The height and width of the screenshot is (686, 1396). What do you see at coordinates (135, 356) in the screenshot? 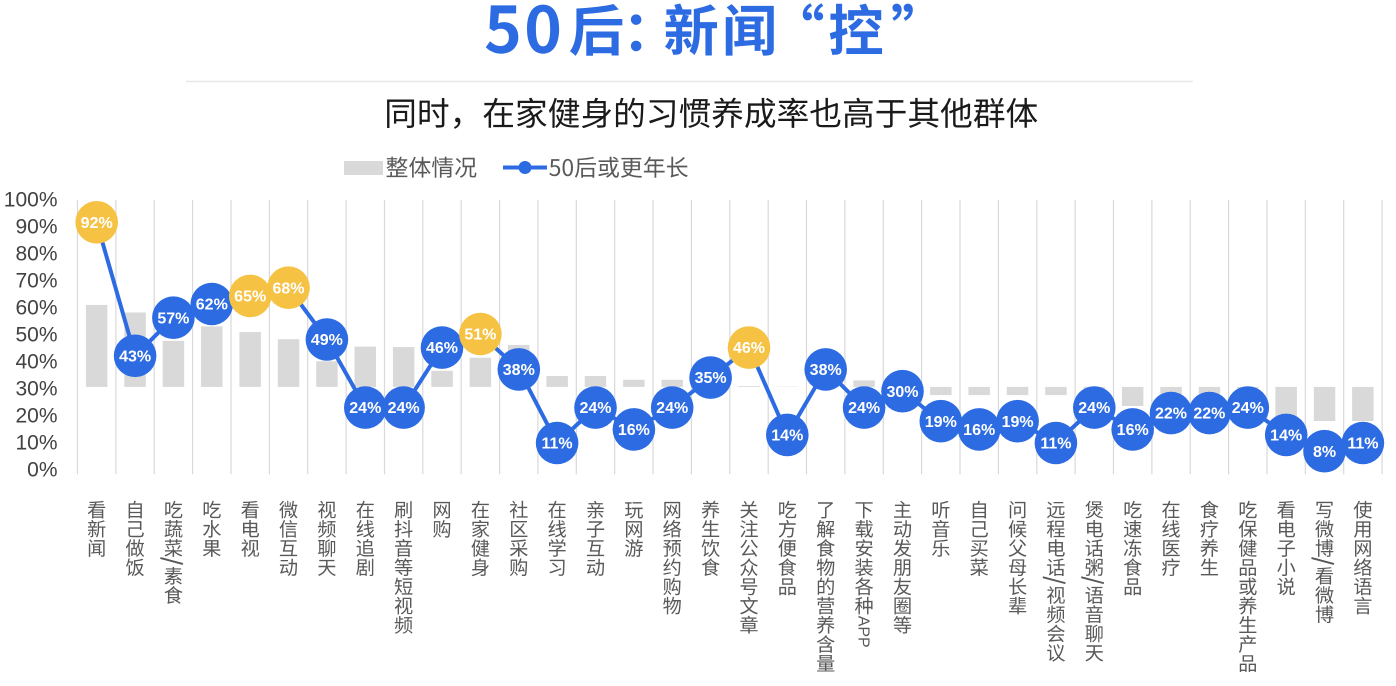
I see `svg-text: 43%` at bounding box center [135, 356].